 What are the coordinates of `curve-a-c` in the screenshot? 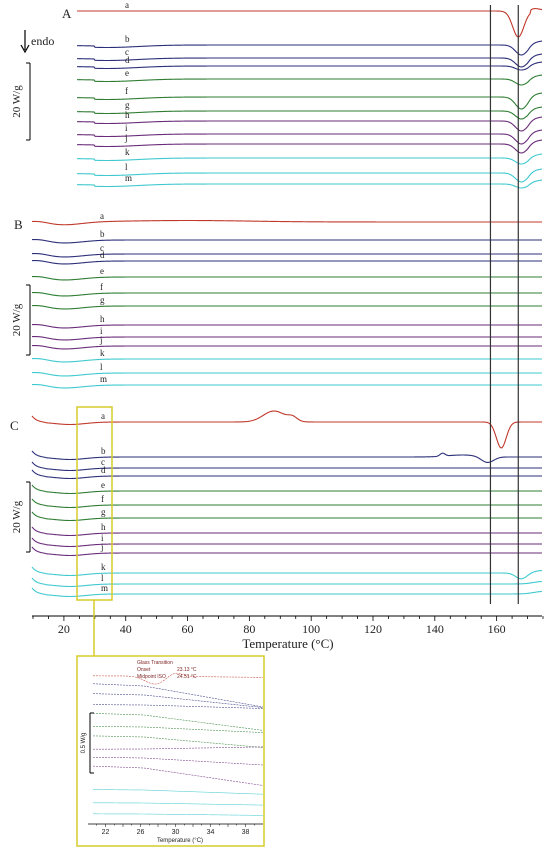 It's located at (309, 60).